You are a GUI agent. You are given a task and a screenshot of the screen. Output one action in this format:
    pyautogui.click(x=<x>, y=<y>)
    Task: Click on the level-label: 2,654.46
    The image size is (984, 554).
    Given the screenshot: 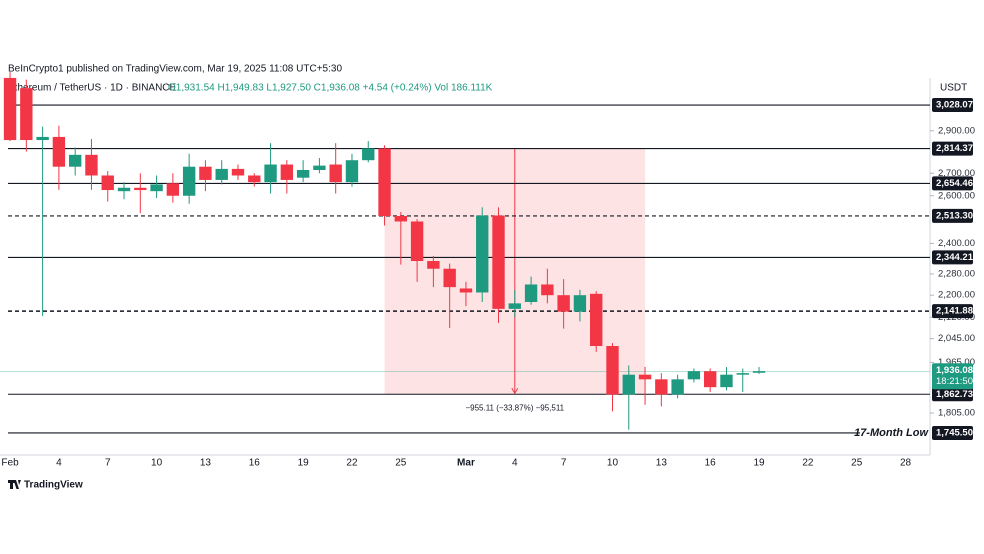 What is the action you would take?
    pyautogui.click(x=954, y=183)
    